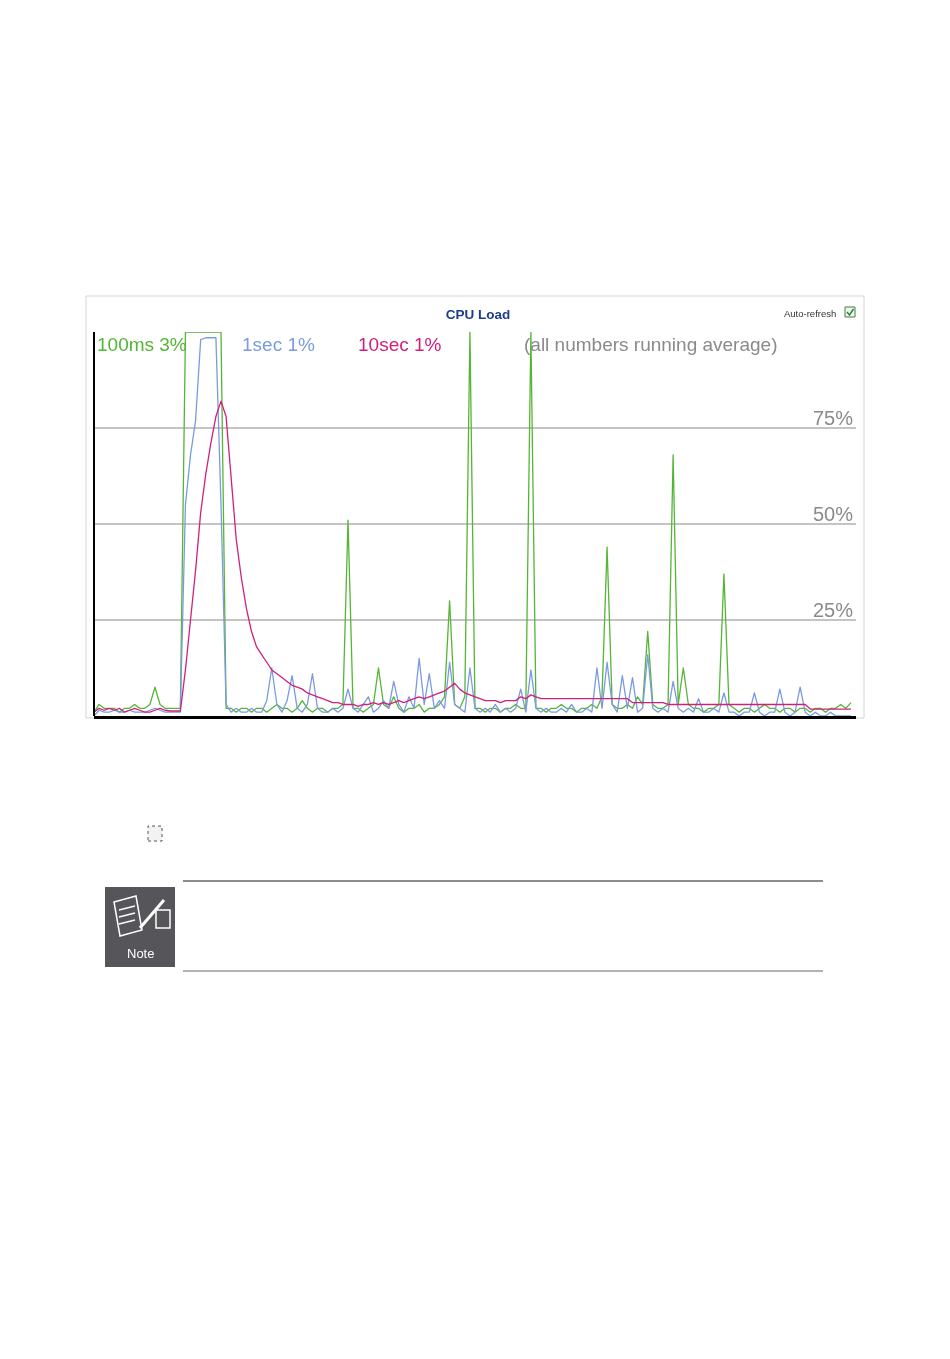 The image size is (950, 1359). I want to click on y-tick-label: 50%, so click(833, 514).